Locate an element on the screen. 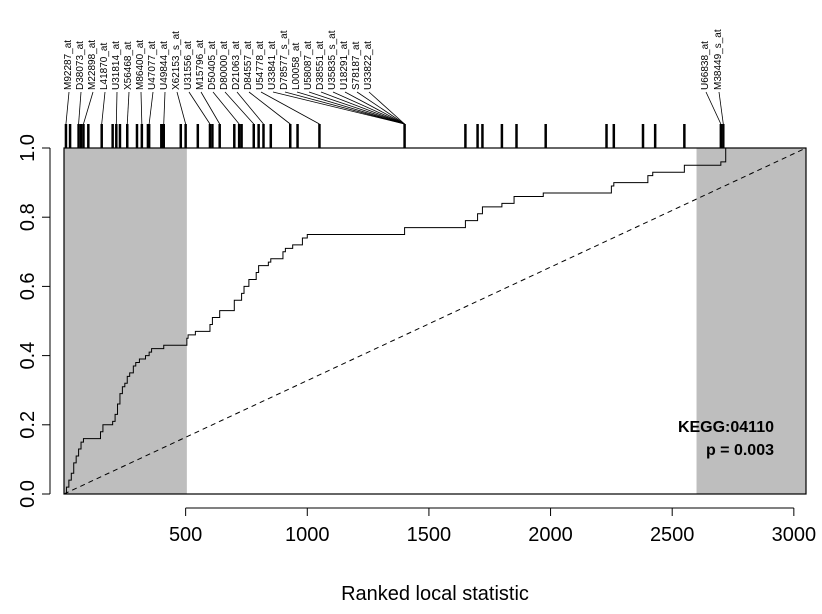 The width and height of the screenshot is (822, 614). rug-label: U35835_s_at is located at coordinates (332, 60).